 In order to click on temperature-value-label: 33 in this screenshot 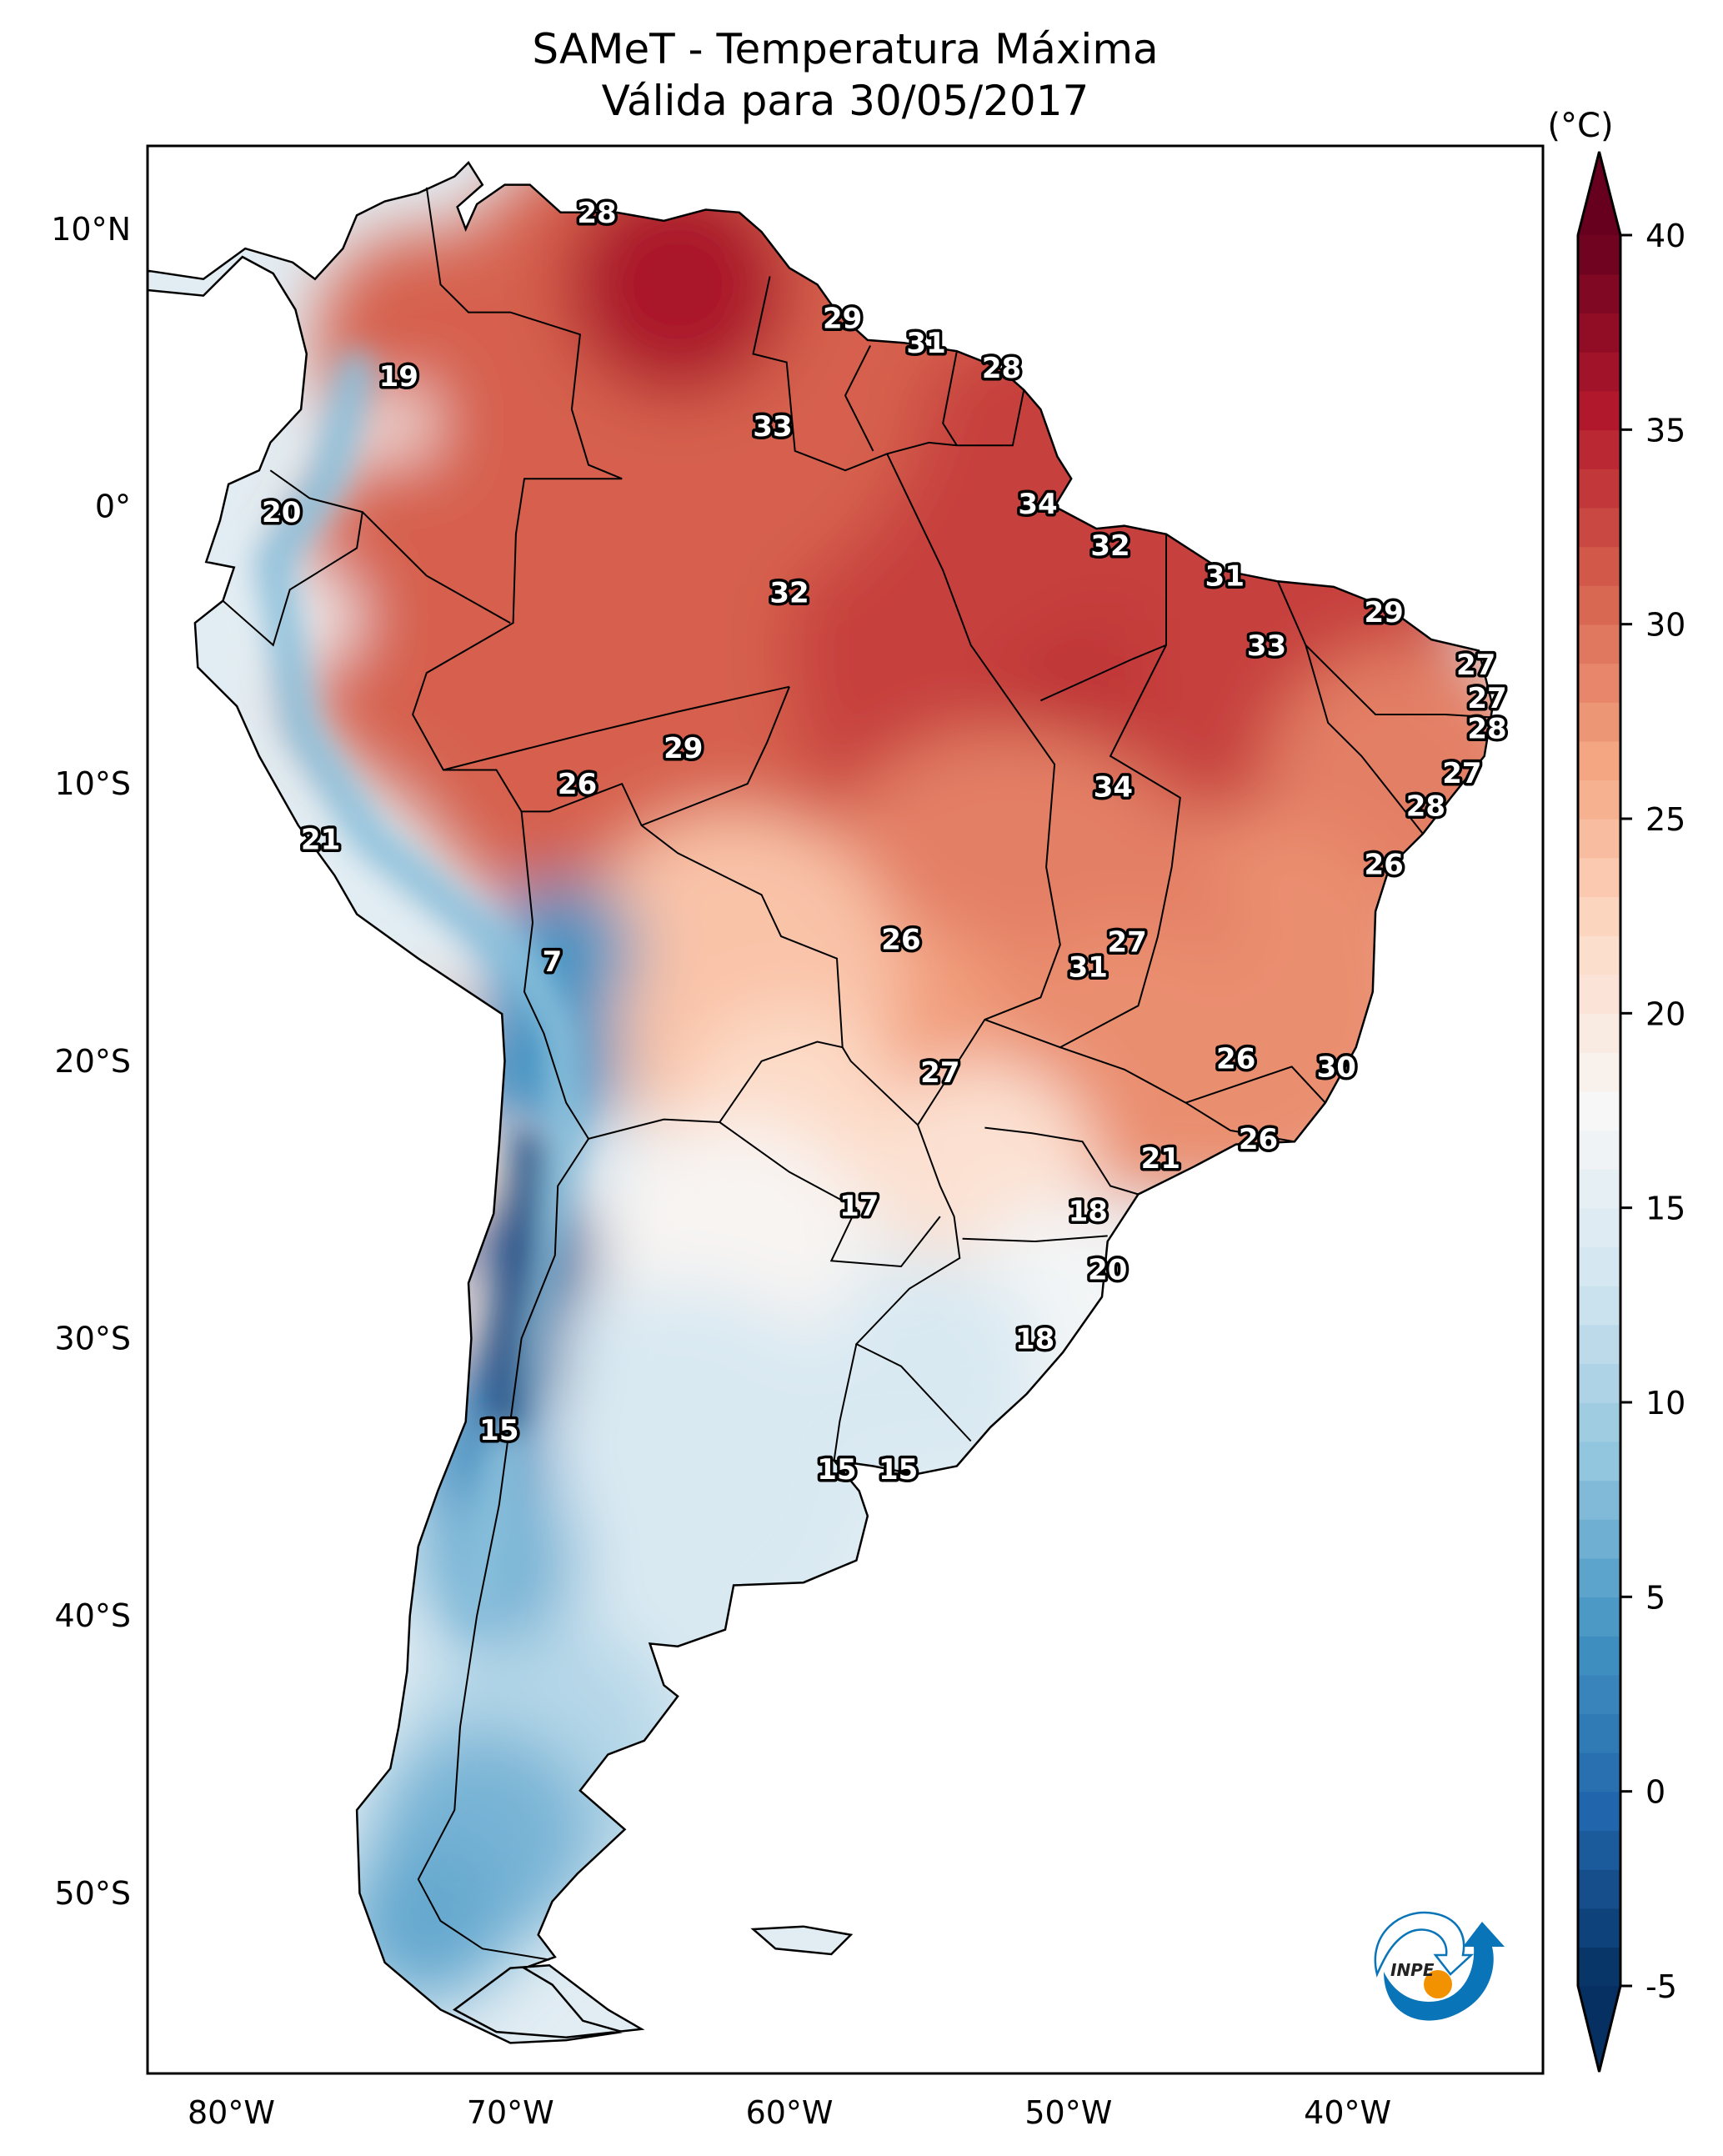, I will do `click(772, 427)`.